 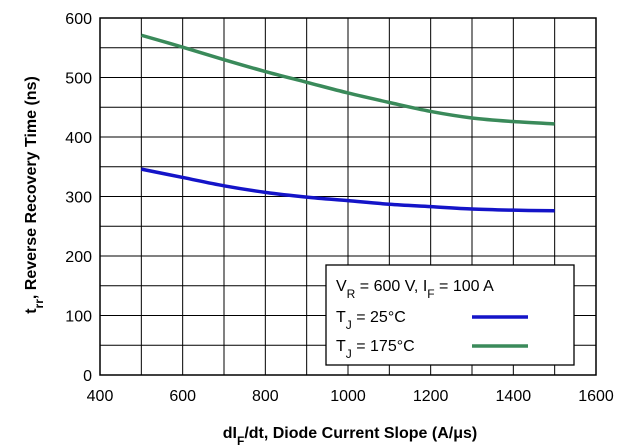 What do you see at coordinates (78, 19) in the screenshot?
I see `y-tick-label: 600` at bounding box center [78, 19].